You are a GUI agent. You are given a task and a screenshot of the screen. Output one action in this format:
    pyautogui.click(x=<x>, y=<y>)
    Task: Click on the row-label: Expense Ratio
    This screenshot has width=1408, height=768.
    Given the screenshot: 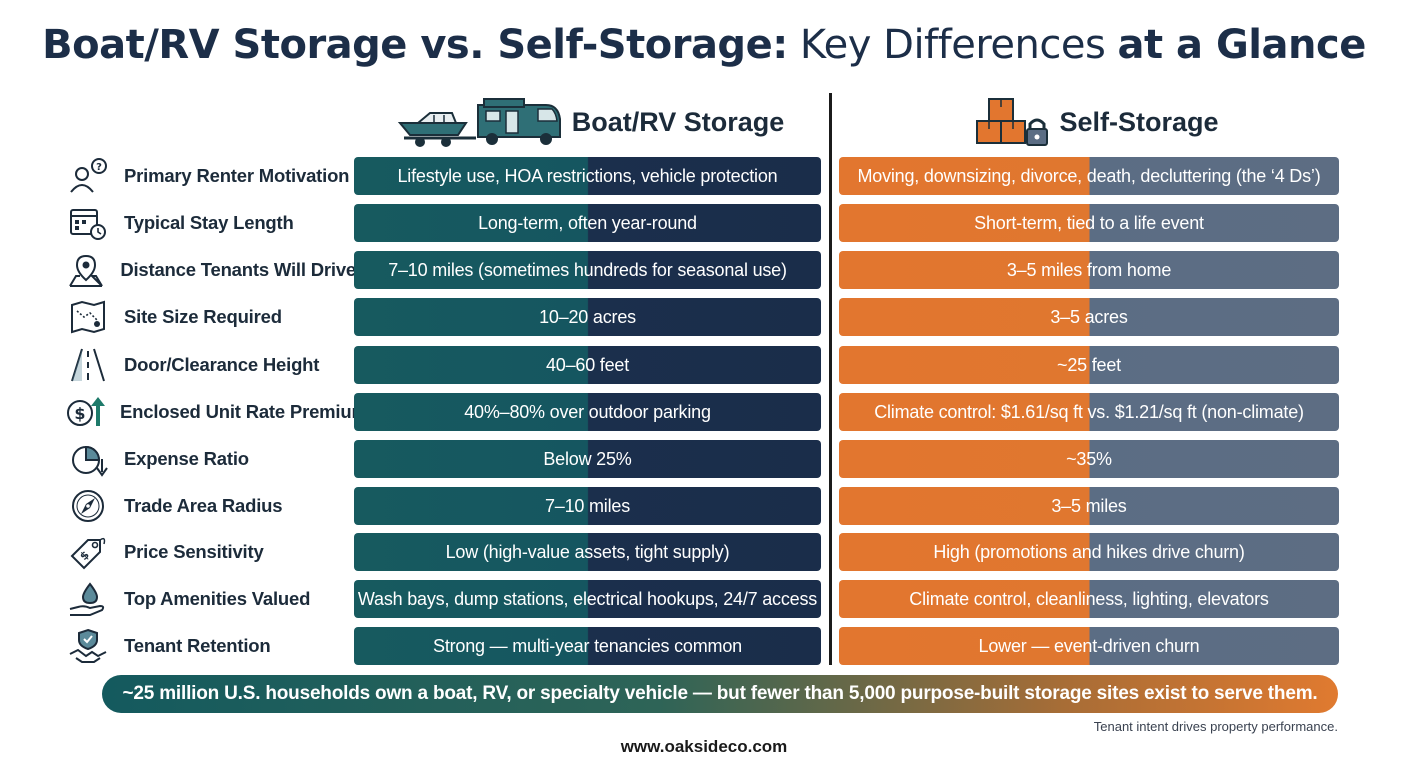 What is the action you would take?
    pyautogui.click(x=186, y=458)
    